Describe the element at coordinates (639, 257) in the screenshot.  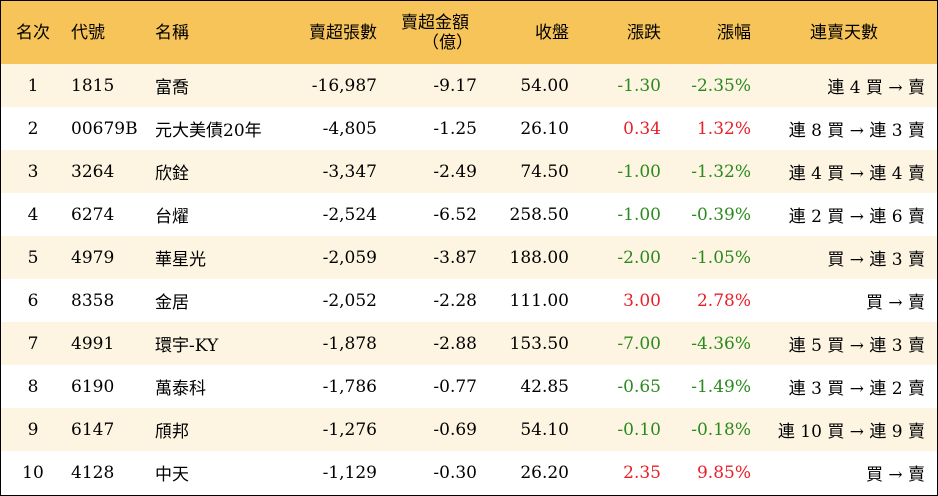
I see `cell-change: -2.00` at that location.